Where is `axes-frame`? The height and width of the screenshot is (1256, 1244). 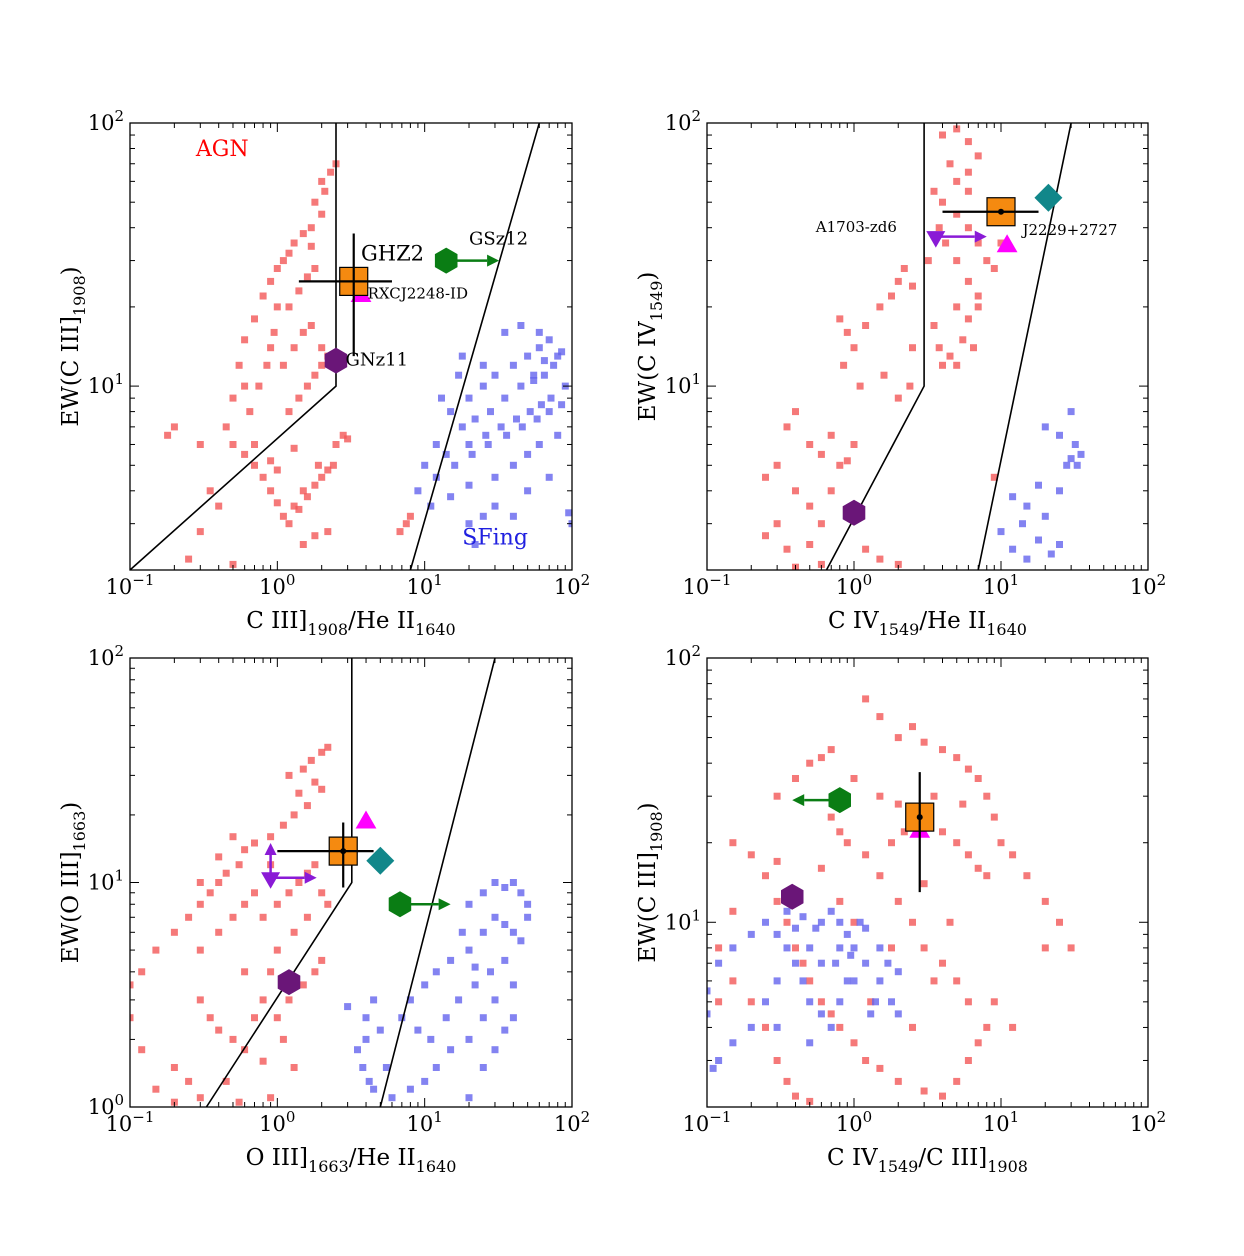 axes-frame is located at coordinates (927, 346).